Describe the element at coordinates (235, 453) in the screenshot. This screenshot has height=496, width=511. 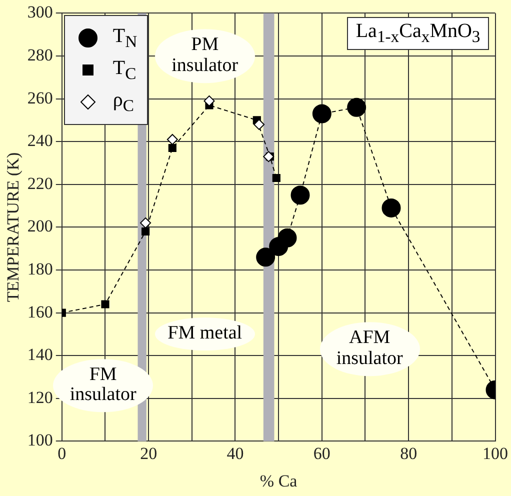
I see `x-tick-label: 40` at that location.